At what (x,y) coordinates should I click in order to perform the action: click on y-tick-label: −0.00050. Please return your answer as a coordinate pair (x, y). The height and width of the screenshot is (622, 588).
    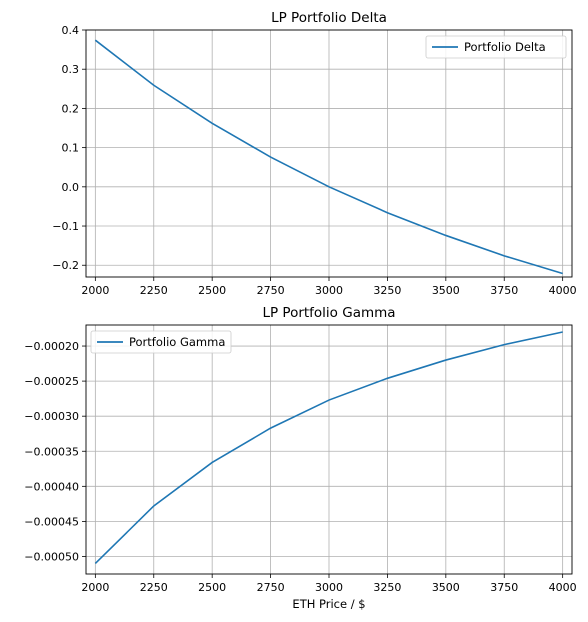
    Looking at the image, I should click on (51, 556).